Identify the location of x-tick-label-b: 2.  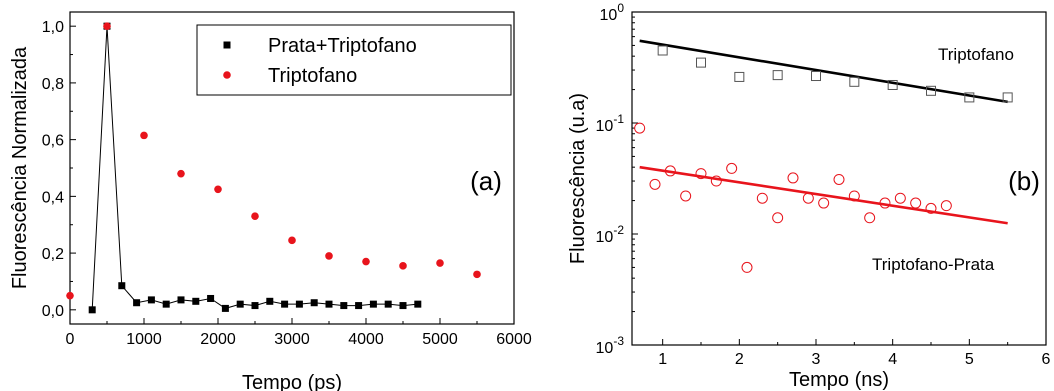
(739, 359).